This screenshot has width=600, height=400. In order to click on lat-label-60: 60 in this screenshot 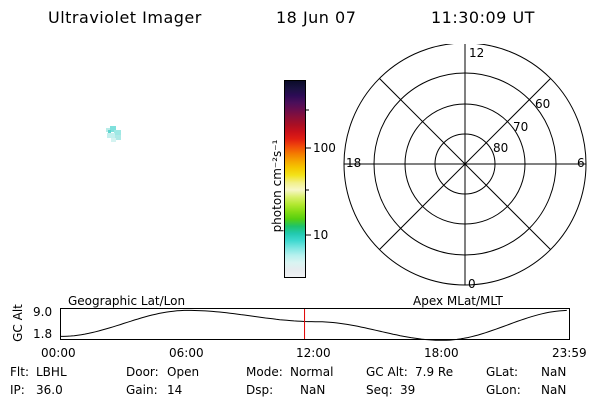, I will do `click(543, 104)`.